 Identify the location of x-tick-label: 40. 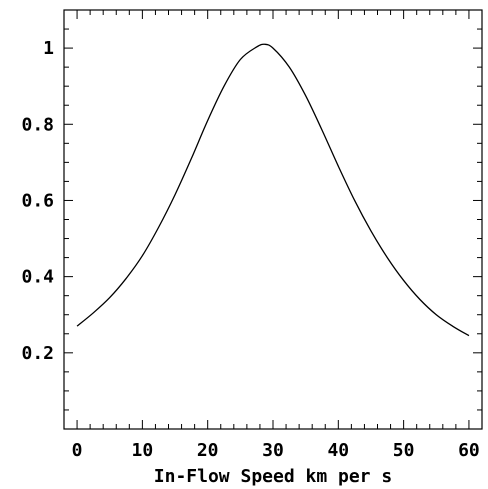
(338, 450).